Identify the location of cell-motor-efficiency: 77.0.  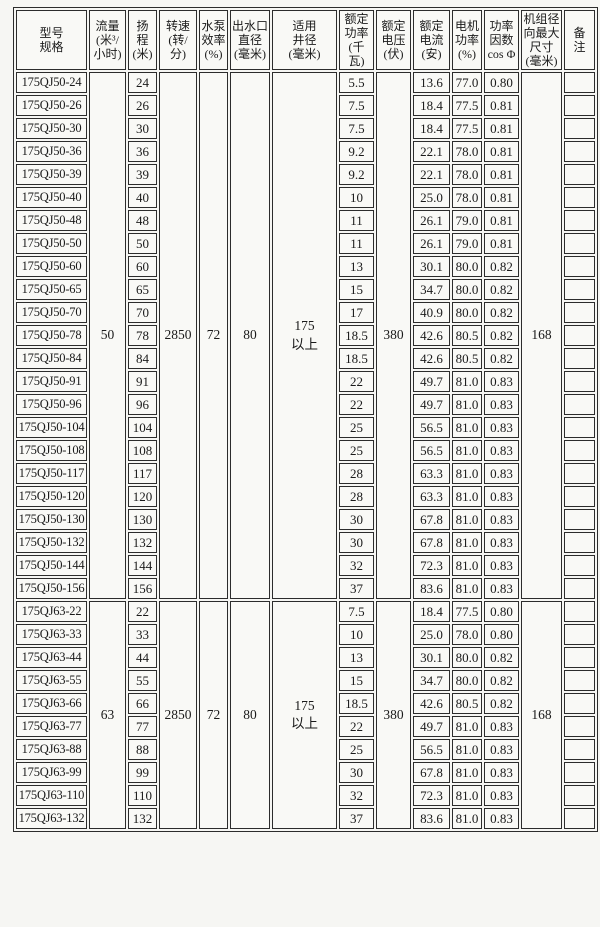
(467, 82).